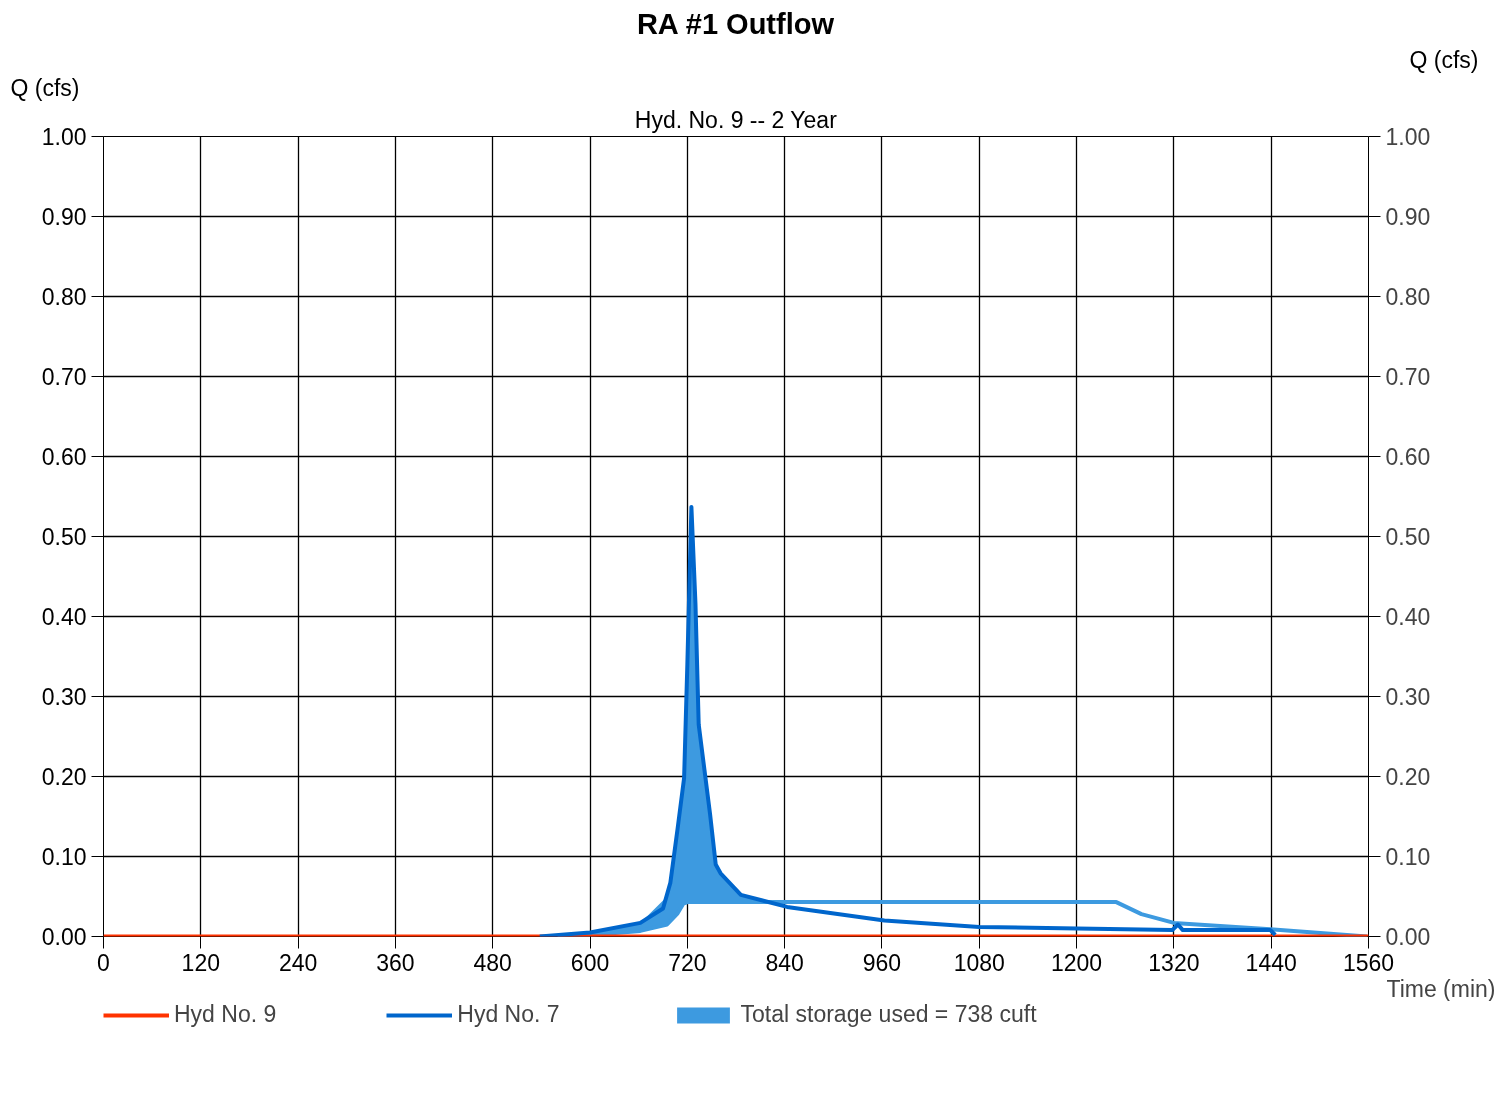  I want to click on chart-title: RA #1 Outflow, so click(735, 23).